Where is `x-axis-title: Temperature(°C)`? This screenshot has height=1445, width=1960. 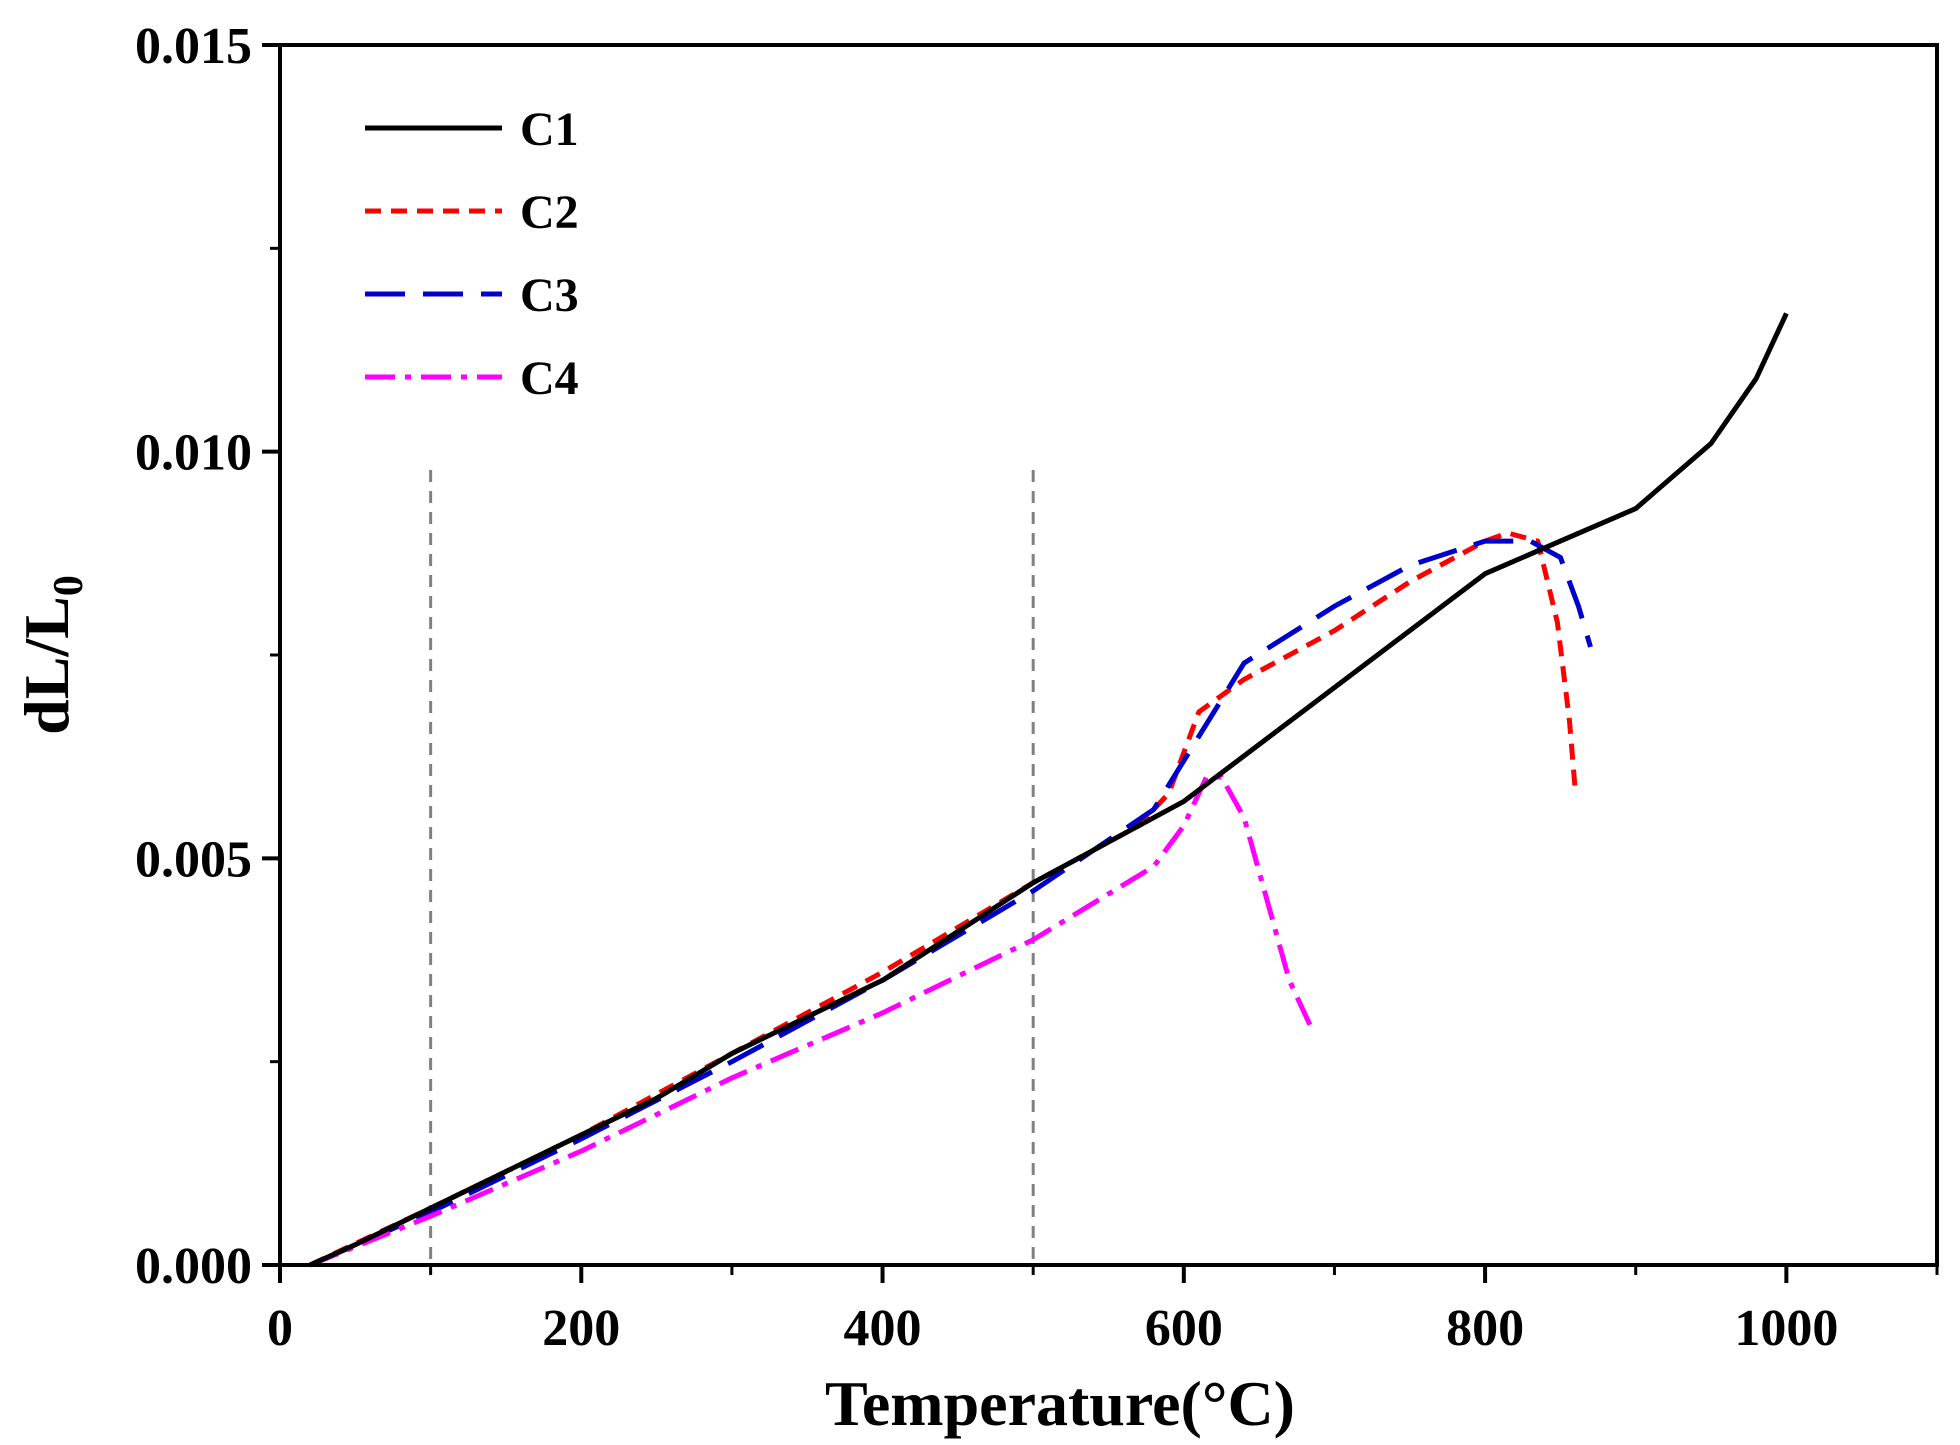 x-axis-title: Temperature(°C) is located at coordinates (1060, 1403).